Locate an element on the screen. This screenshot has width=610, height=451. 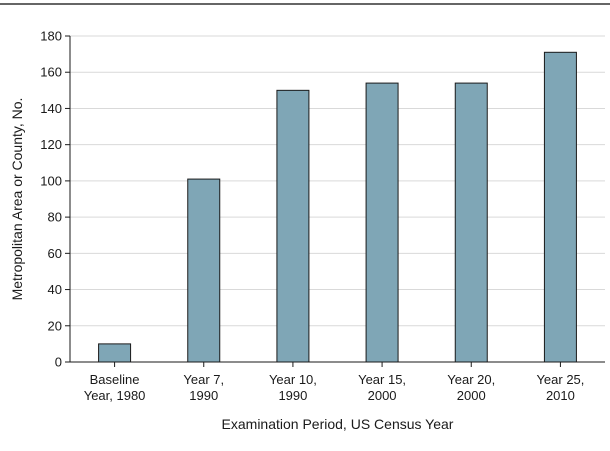
y-axis-ticks: 0 20 40 60 80 100 120 140 160 180 is located at coordinates (55, 199).